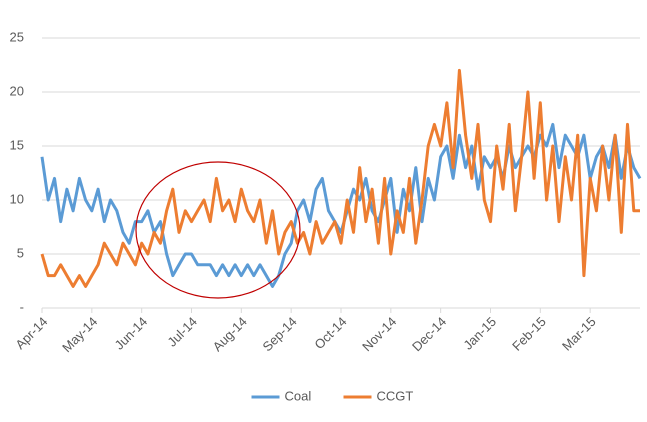  Describe the element at coordinates (379, 334) in the screenshot. I see `x-tick-label: Nov-14` at that location.